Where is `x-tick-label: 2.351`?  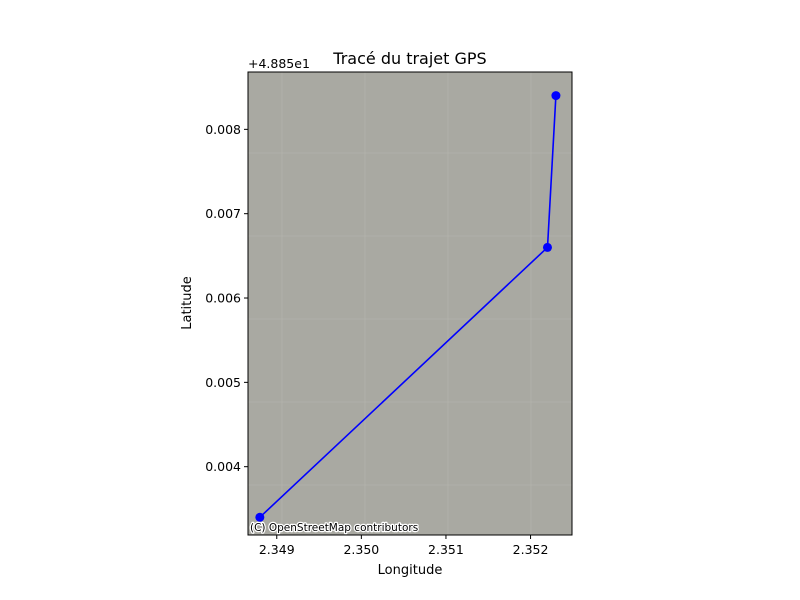 x-tick-label: 2.351 is located at coordinates (446, 549).